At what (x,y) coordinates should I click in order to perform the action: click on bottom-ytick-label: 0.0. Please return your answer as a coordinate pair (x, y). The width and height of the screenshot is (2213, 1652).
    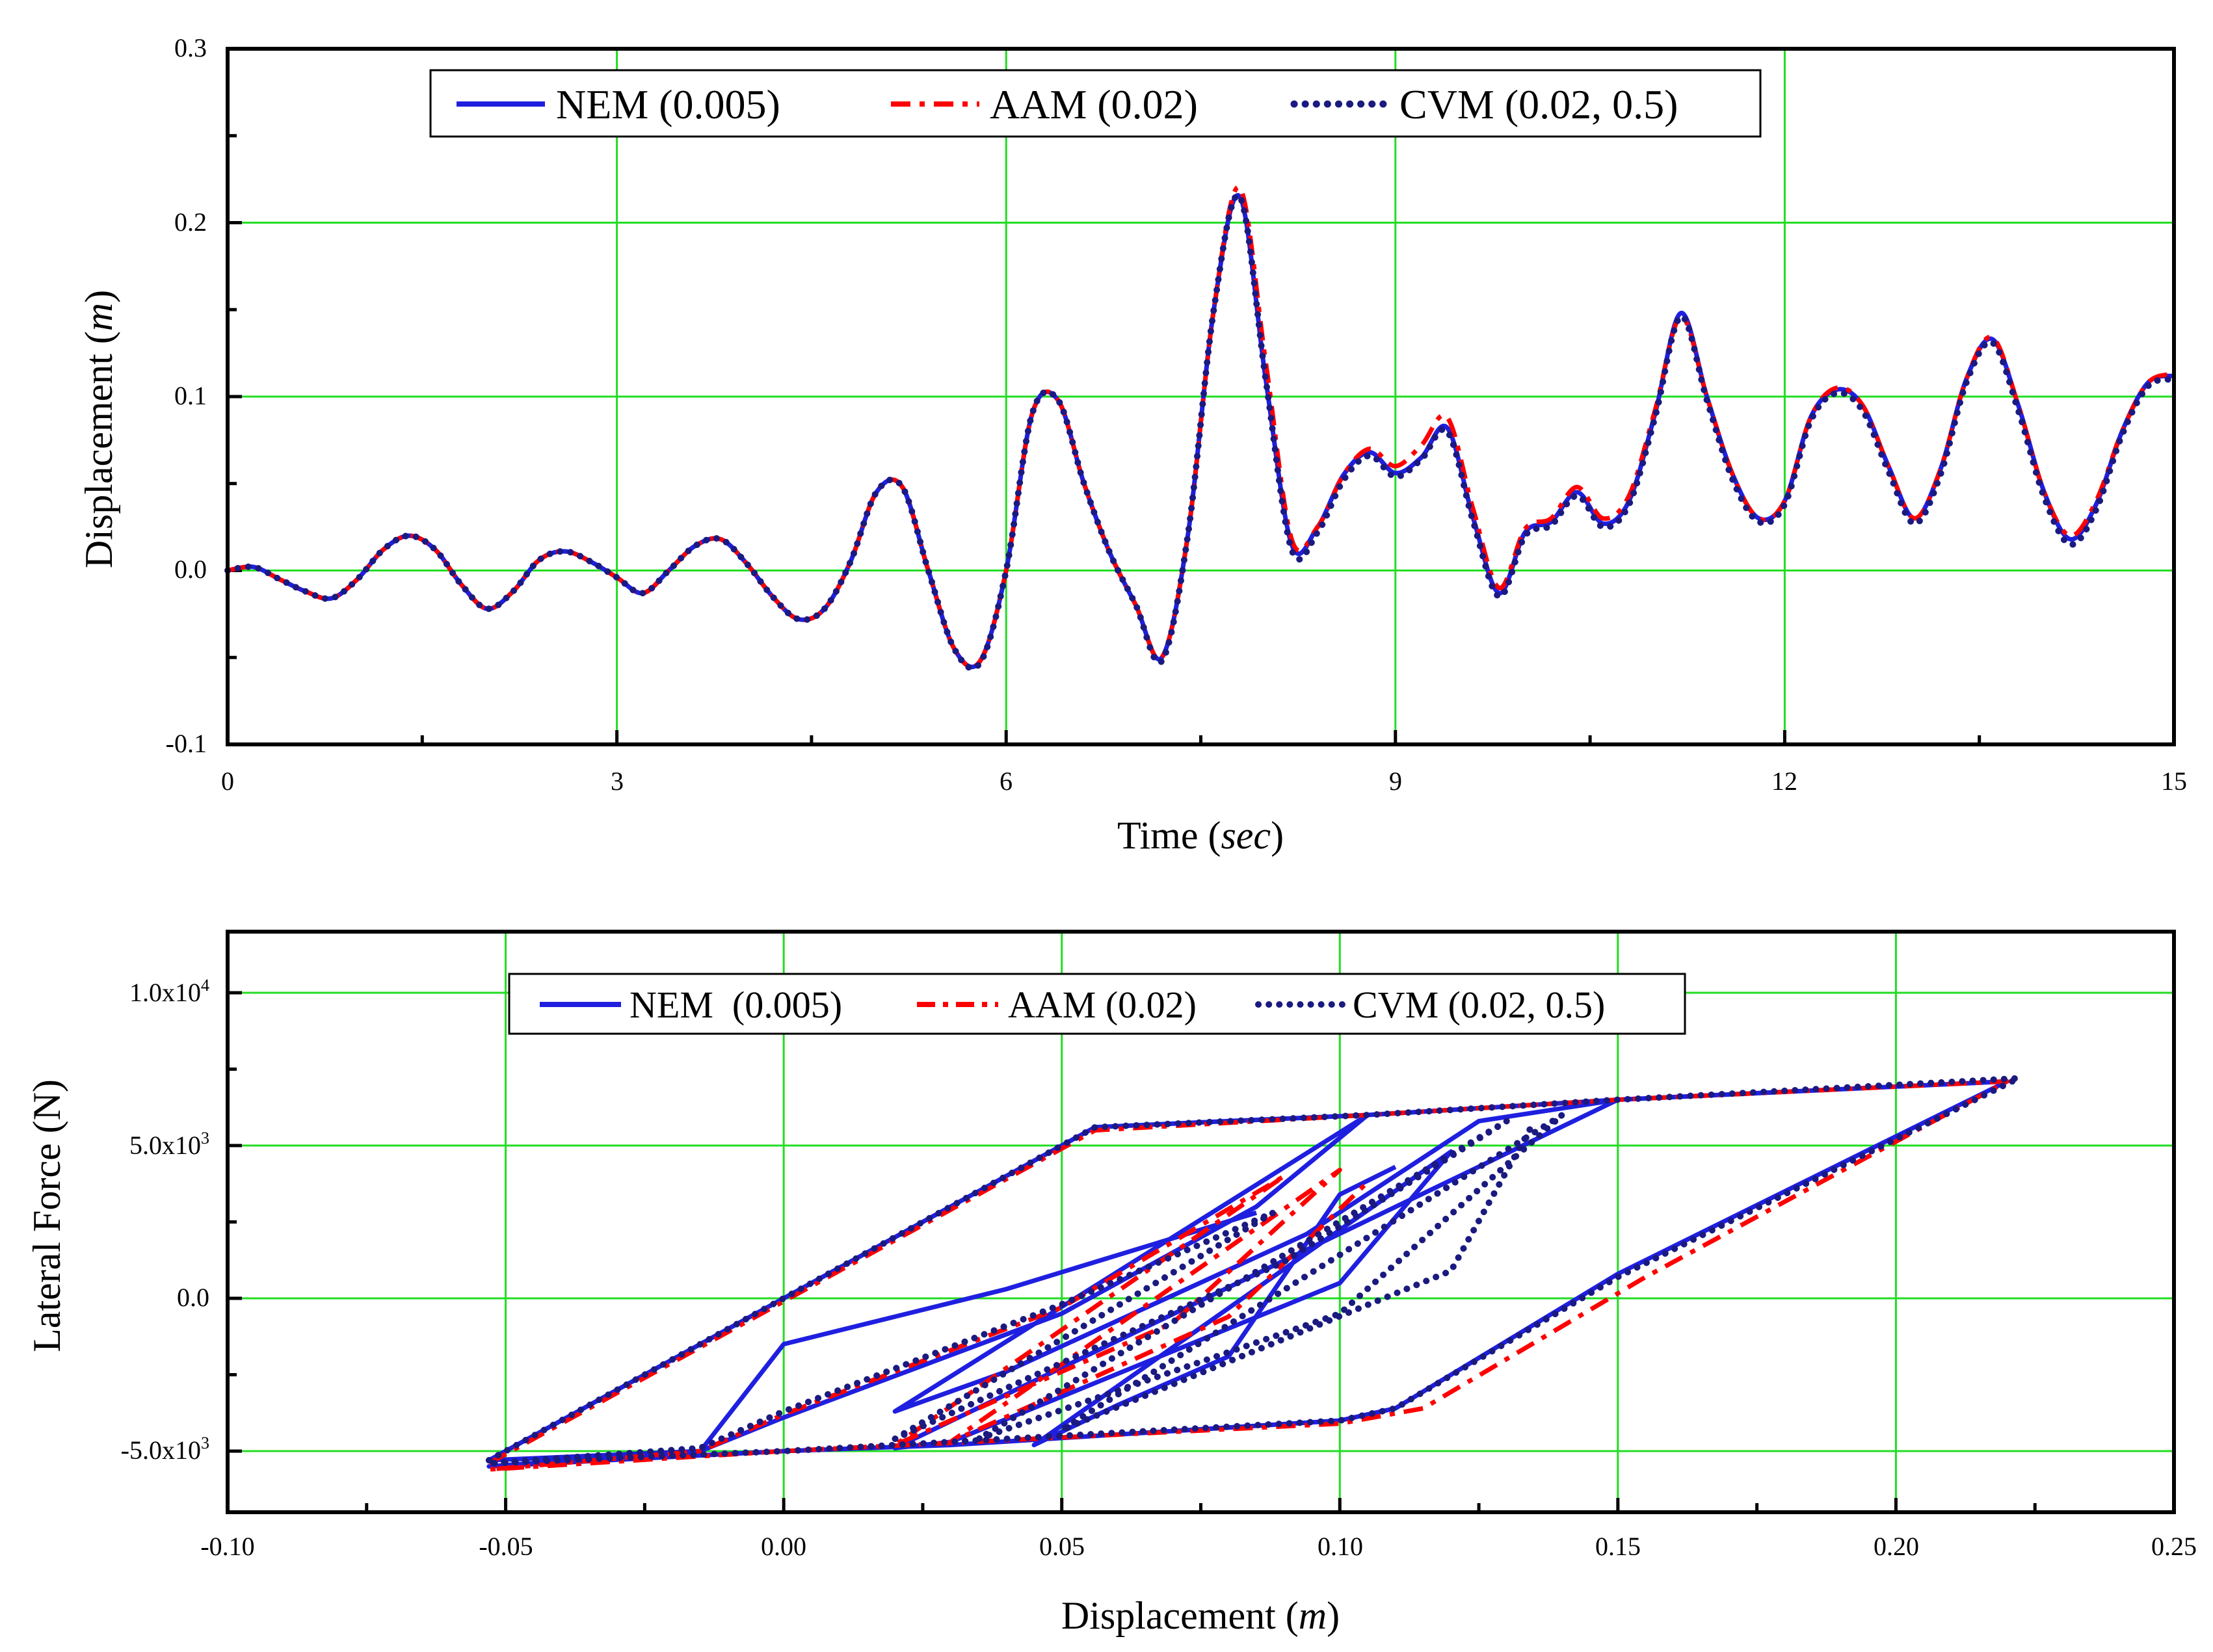
    Looking at the image, I should click on (193, 1297).